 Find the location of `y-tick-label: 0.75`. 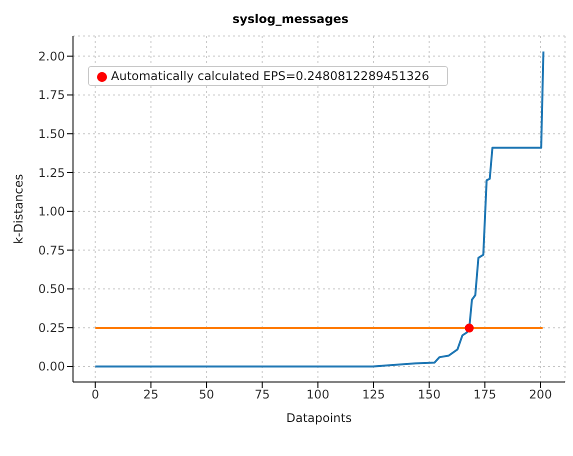

y-tick-label: 0.75 is located at coordinates (51, 250).